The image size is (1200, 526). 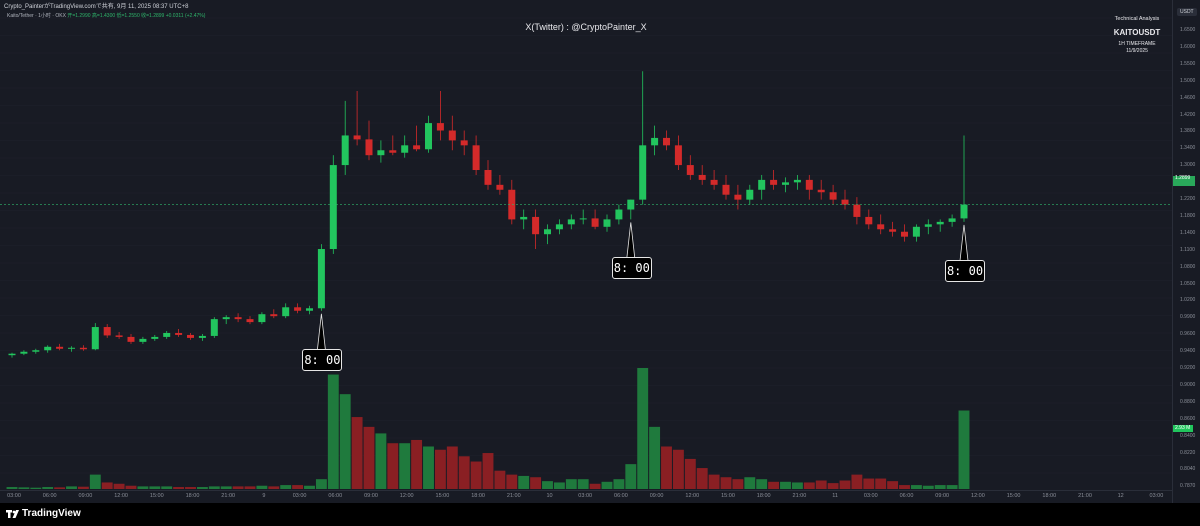 What do you see at coordinates (1188, 30) in the screenshot?
I see `price-label: 1.6500` at bounding box center [1188, 30].